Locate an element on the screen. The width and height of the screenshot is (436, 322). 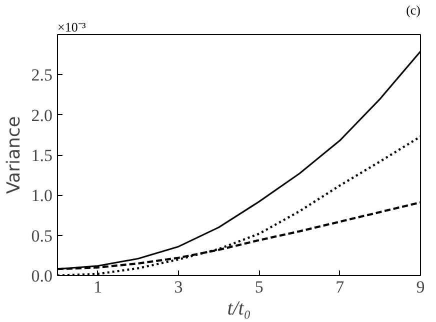
x-axis-title: t/t₀ is located at coordinates (239, 309).